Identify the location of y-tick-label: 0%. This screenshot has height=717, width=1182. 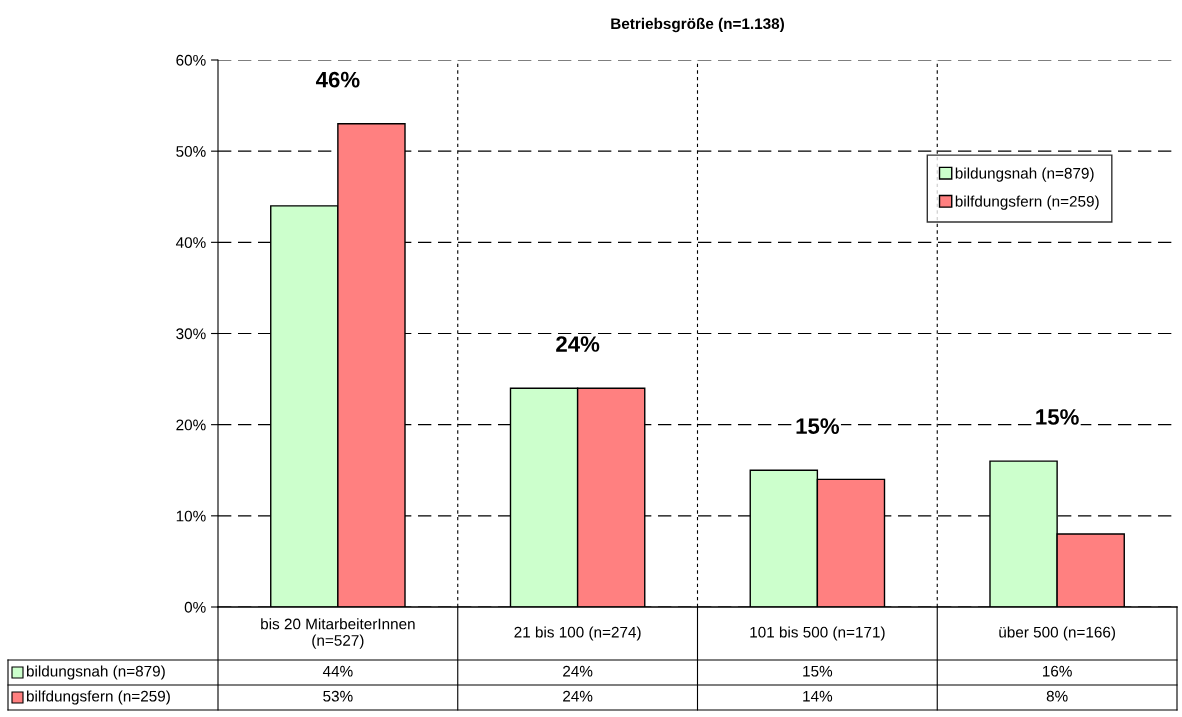
(195, 607).